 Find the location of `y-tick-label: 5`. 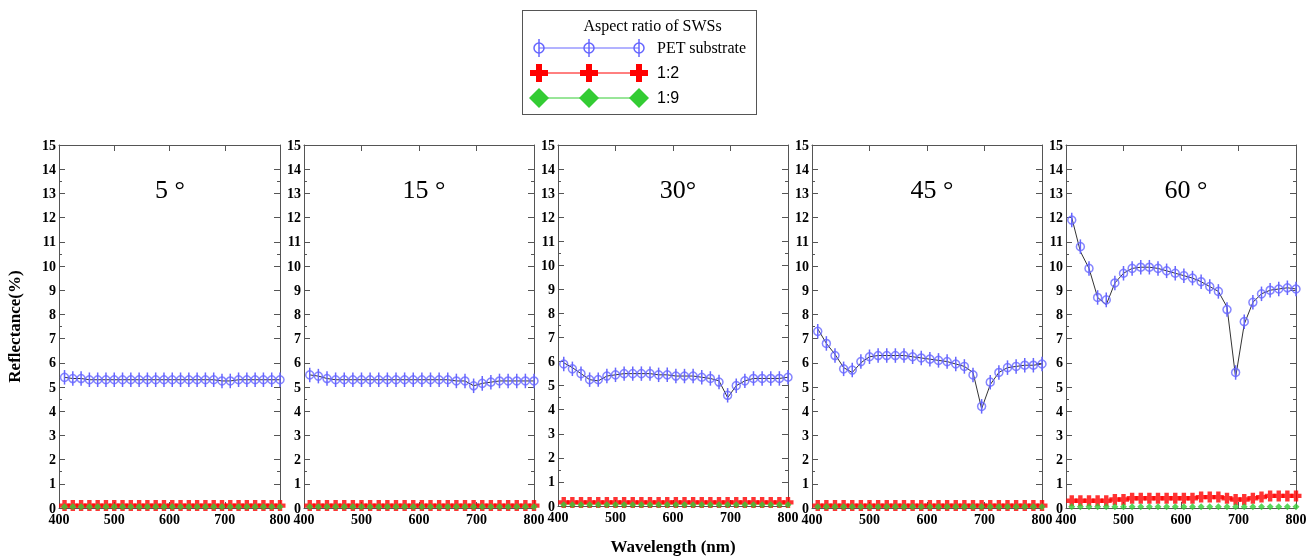

y-tick-label: 5 is located at coordinates (1059, 387).